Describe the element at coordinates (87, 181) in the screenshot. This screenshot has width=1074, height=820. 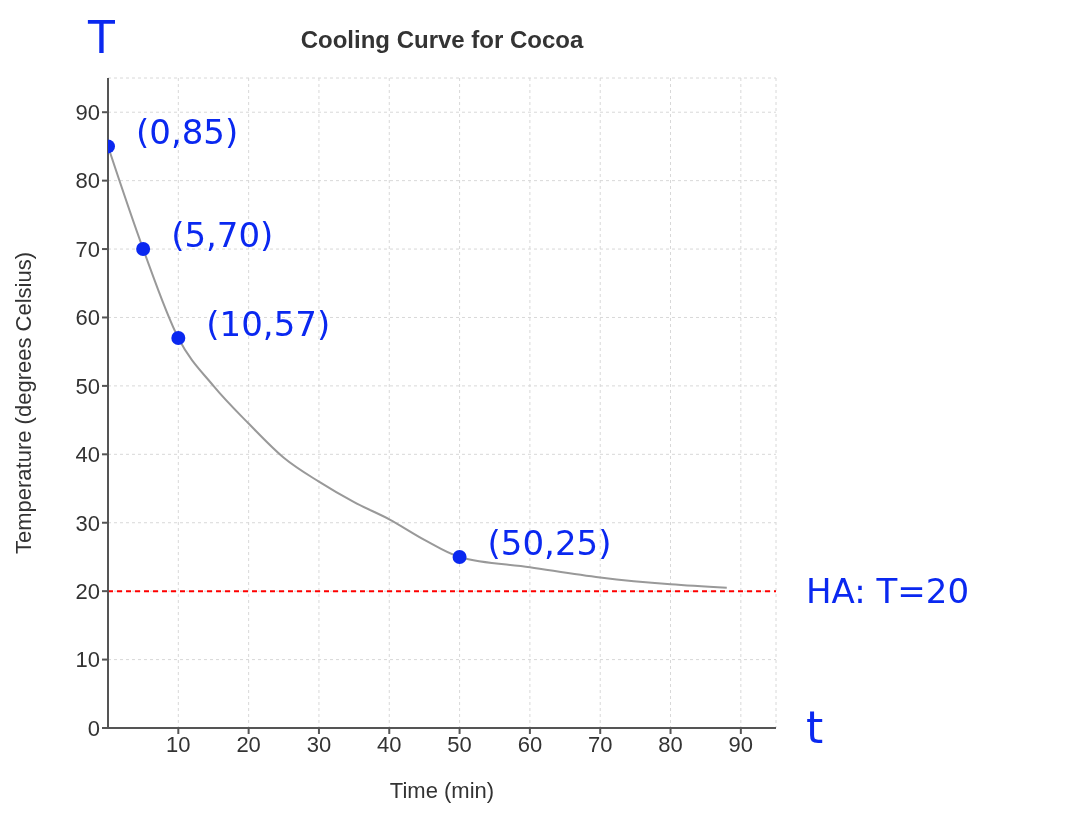
I see `y-tick-label: 80` at that location.